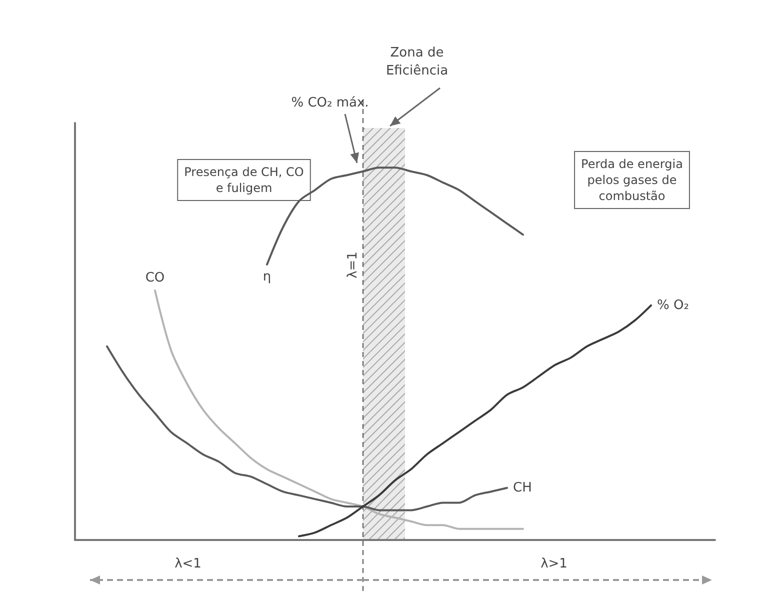  I want to click on annotation: Presença de CH, CO e fuligem, so click(244, 180).